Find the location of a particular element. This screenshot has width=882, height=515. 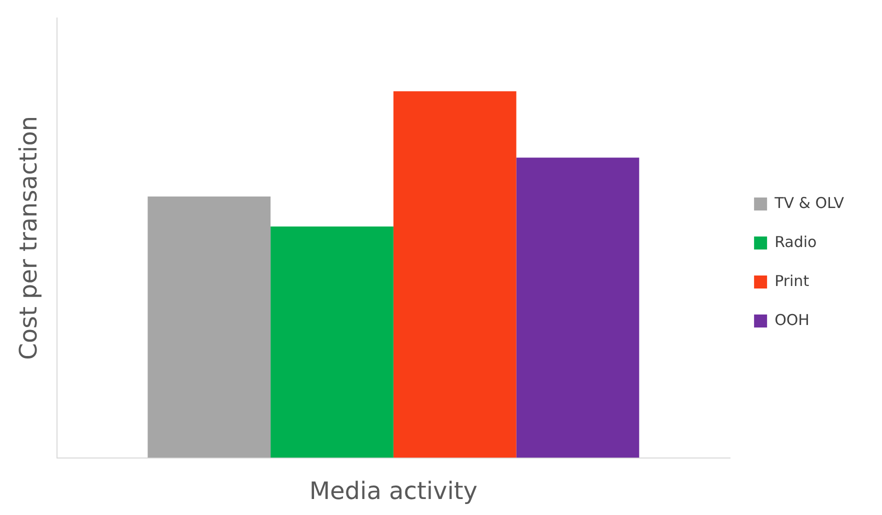

legend-label: TV & OLV is located at coordinates (809, 203).